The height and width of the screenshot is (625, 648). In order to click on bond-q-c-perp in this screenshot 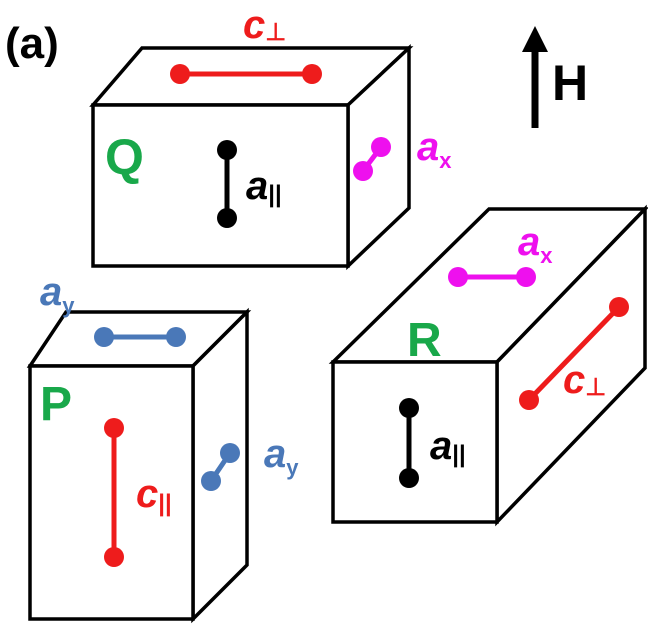, I will do `click(246, 74)`.